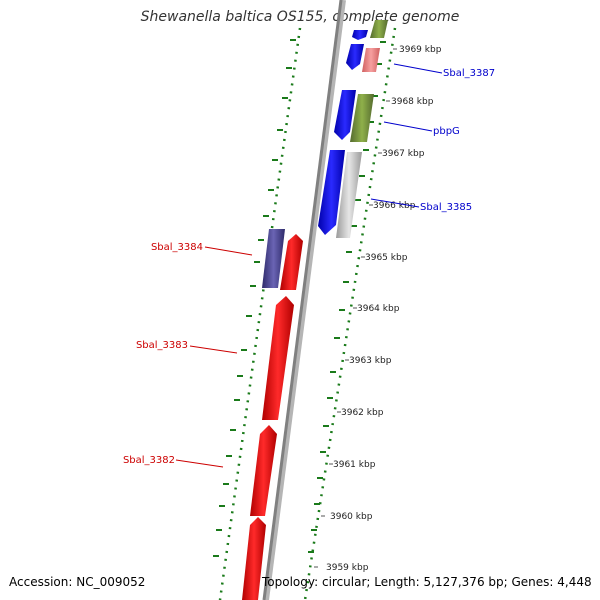 Image resolution: width=600 pixels, height=600 pixels. What do you see at coordinates (260, 313) in the screenshot?
I see `gc-dots-left` at bounding box center [260, 313].